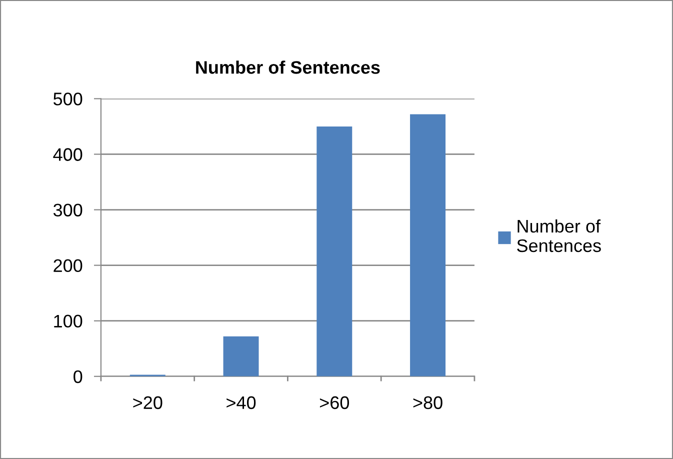  Describe the element at coordinates (335, 403) in the screenshot. I see `x-tick-label: >60` at that location.